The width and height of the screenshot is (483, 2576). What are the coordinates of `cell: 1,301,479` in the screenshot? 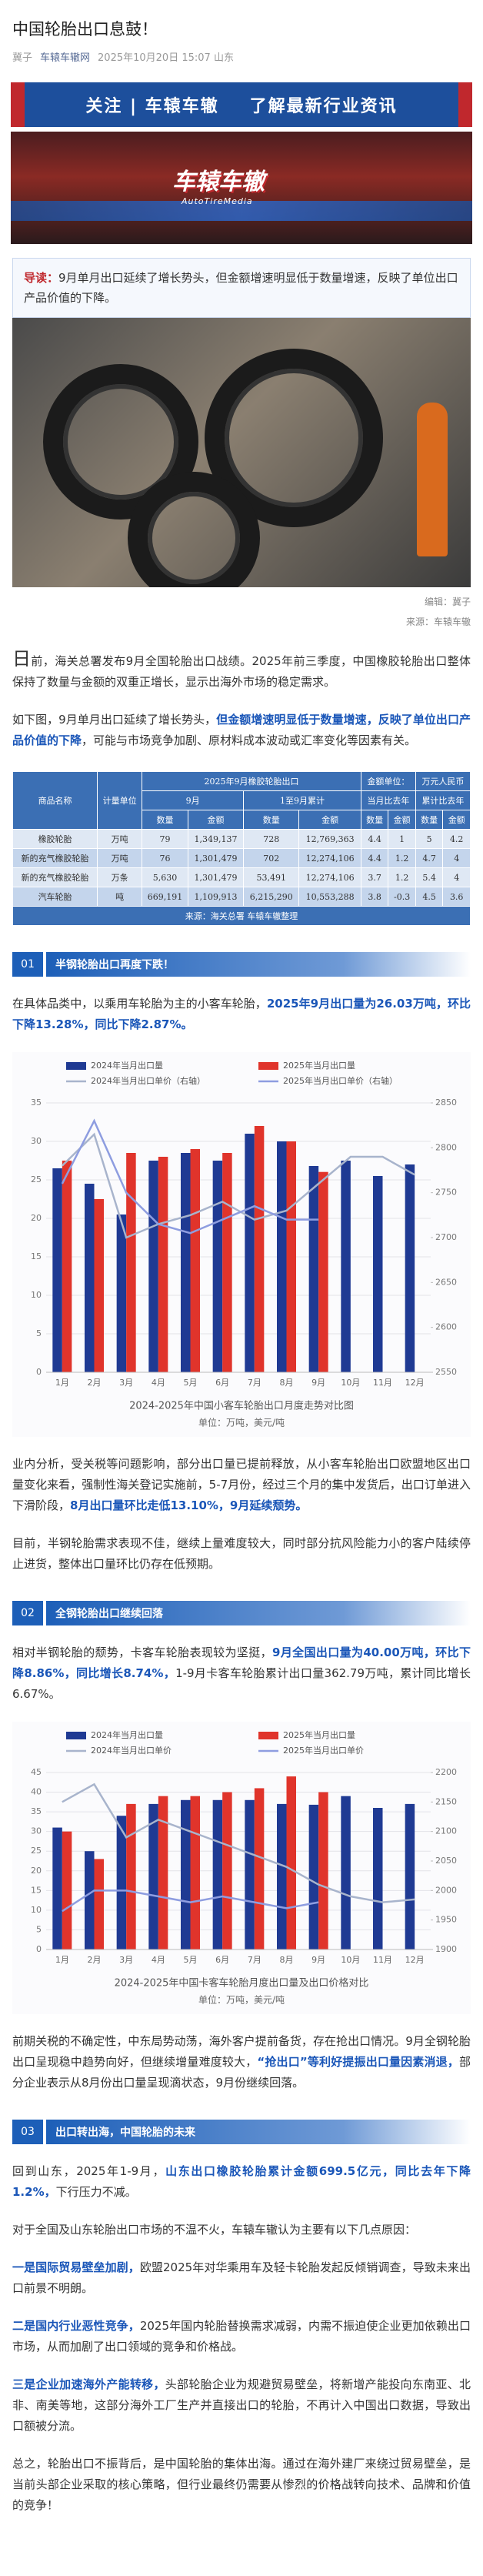 It's located at (216, 877).